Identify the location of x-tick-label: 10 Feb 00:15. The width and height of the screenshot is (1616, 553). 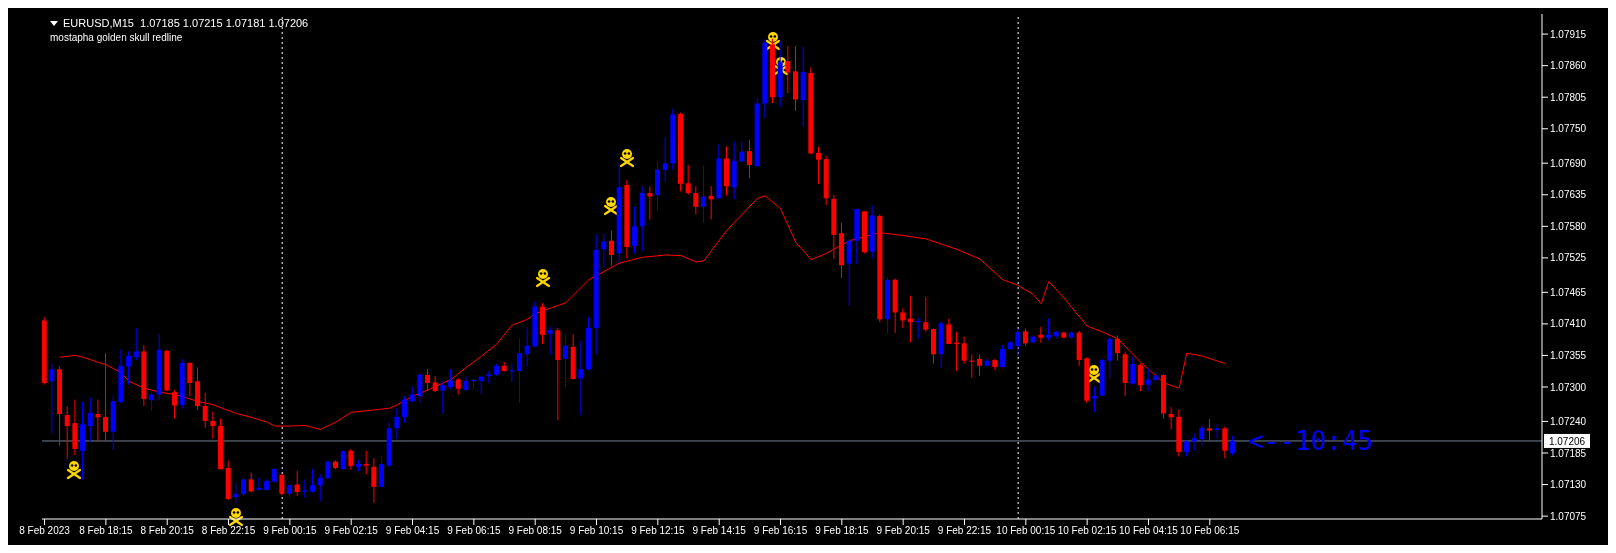
(1026, 531).